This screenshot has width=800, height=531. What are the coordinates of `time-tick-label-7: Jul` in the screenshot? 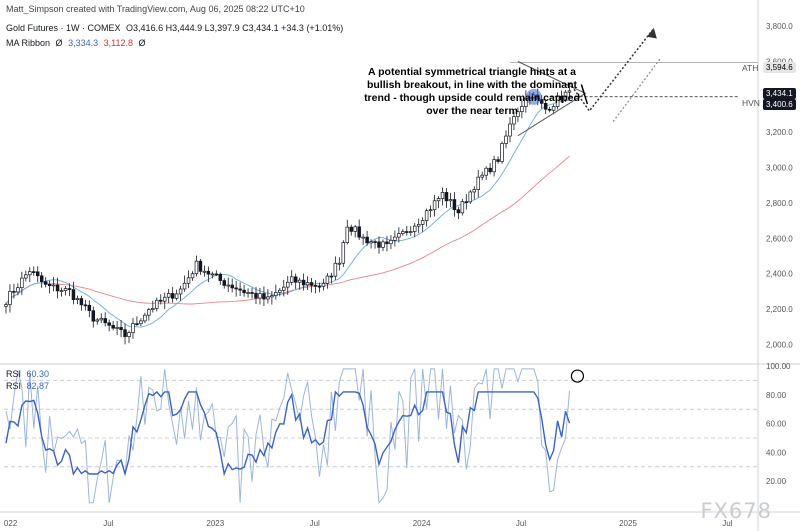 It's located at (727, 523).